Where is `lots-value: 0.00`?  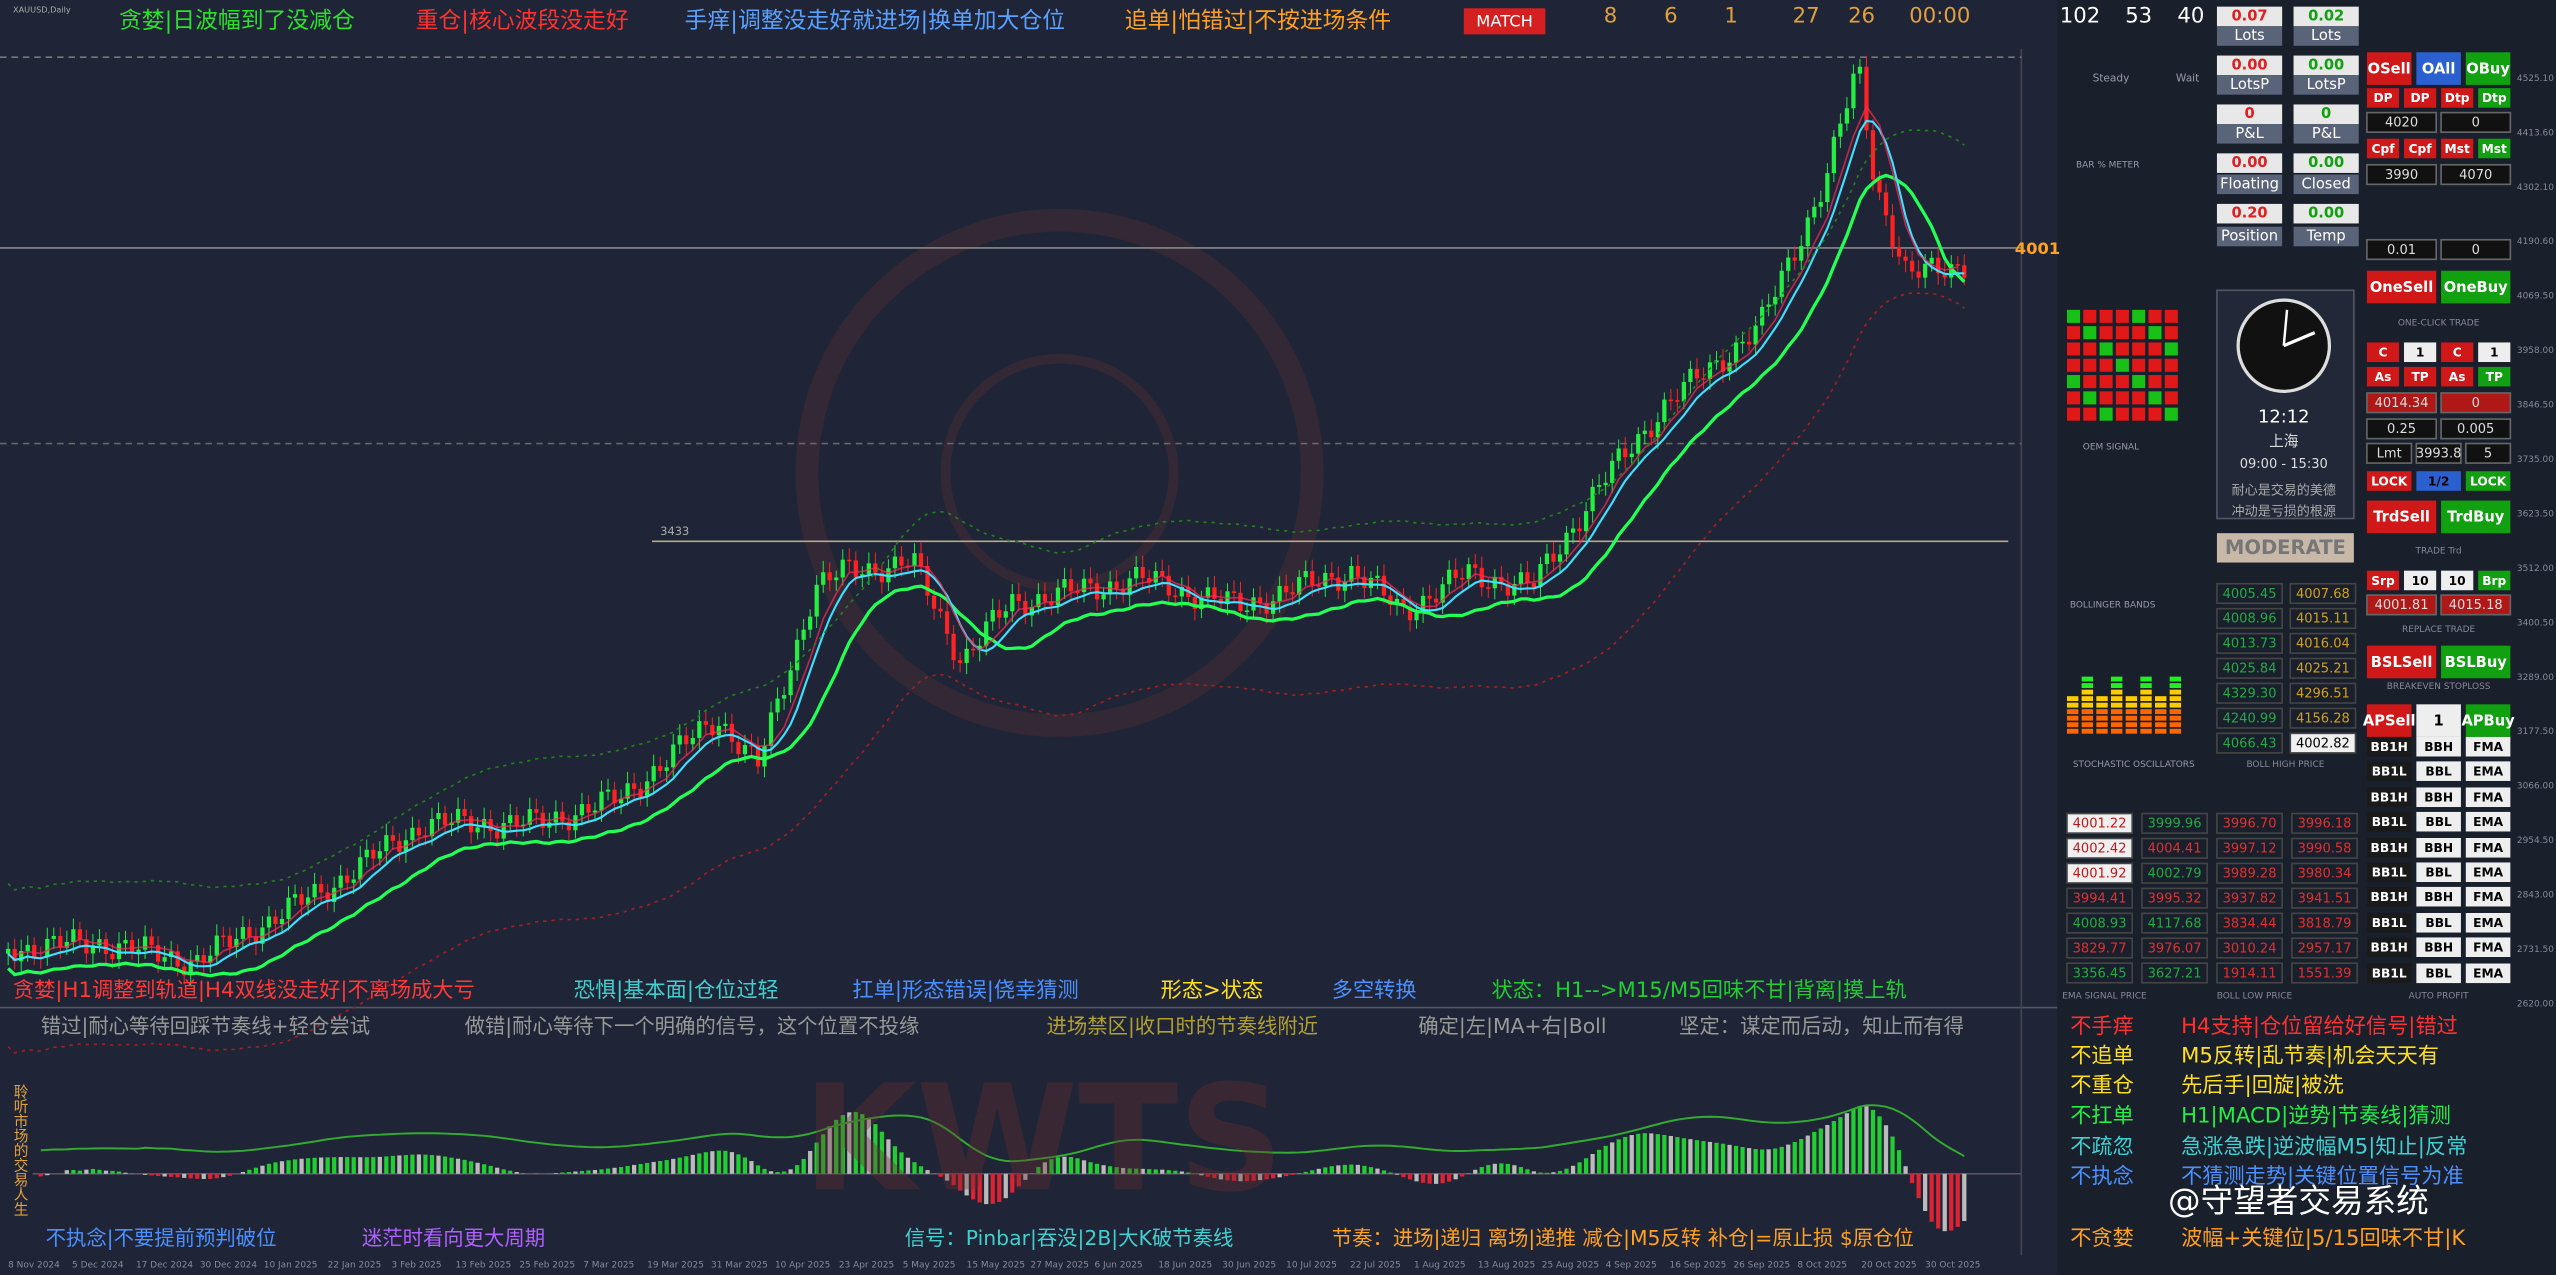
lots-value: 0.00 is located at coordinates (2249, 64).